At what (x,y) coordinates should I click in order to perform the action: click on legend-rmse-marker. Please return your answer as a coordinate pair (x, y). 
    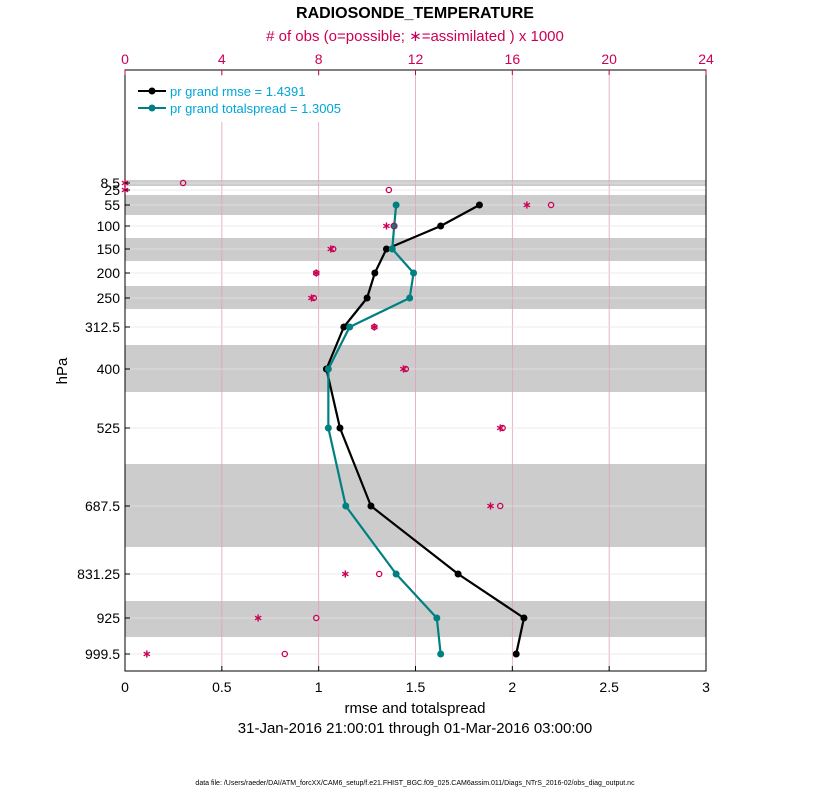
    Looking at the image, I should click on (152, 91).